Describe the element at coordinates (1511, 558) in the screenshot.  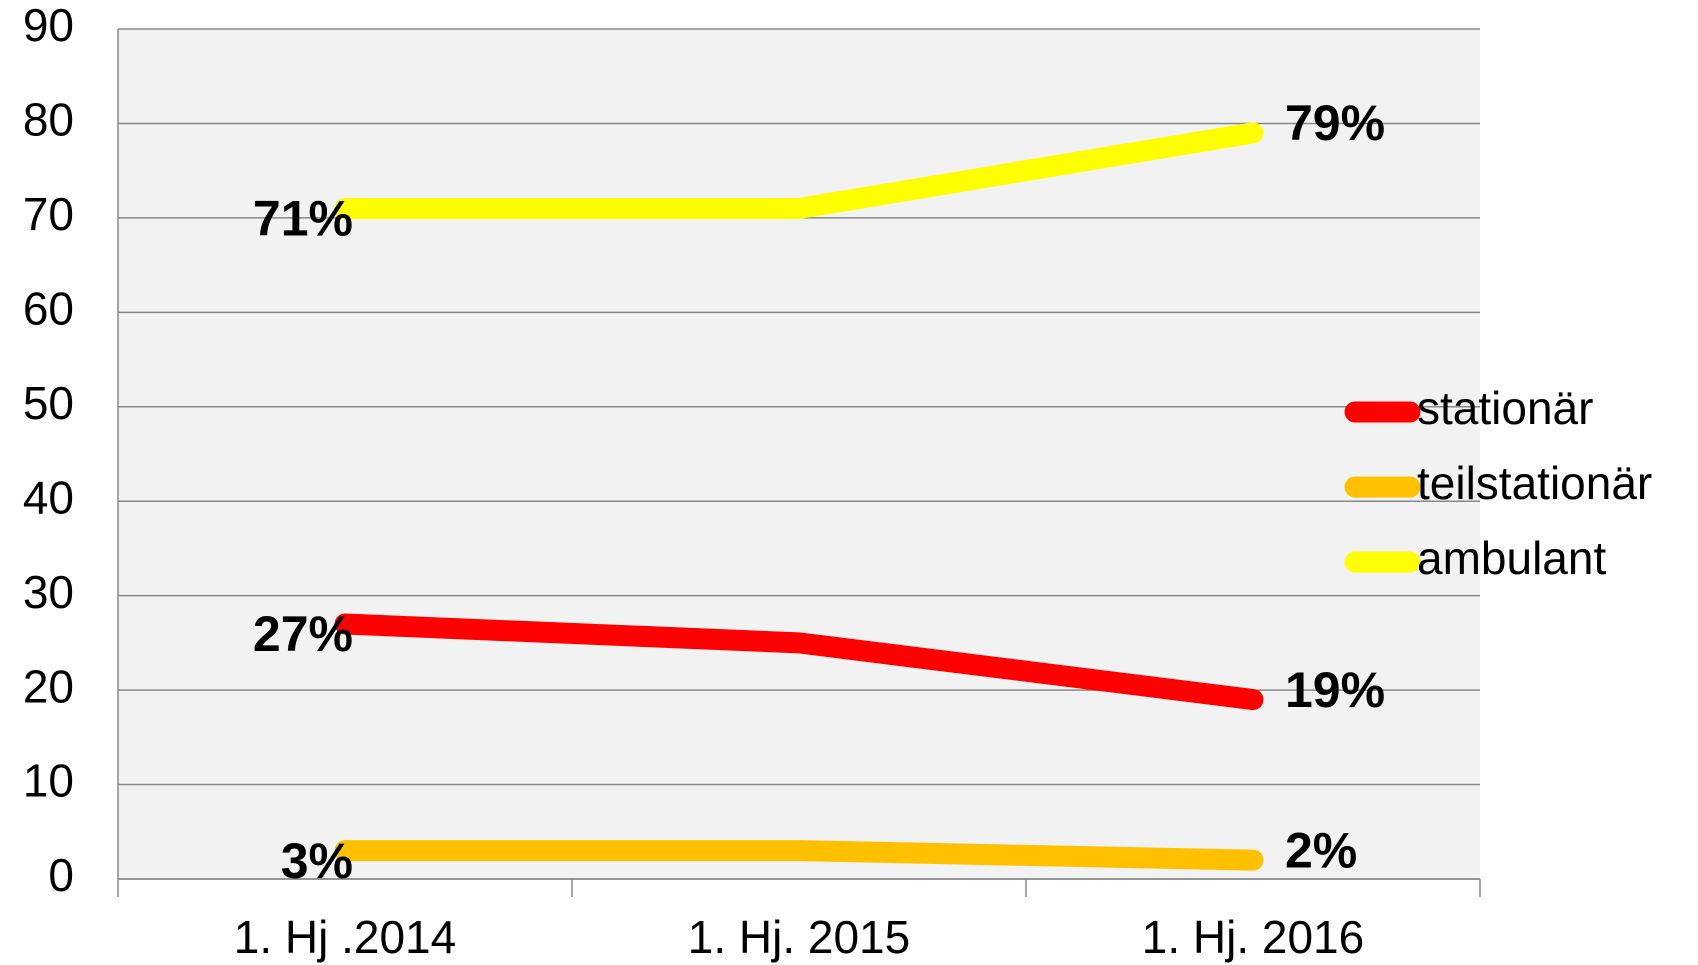
I see `legend-label: ambulant` at that location.